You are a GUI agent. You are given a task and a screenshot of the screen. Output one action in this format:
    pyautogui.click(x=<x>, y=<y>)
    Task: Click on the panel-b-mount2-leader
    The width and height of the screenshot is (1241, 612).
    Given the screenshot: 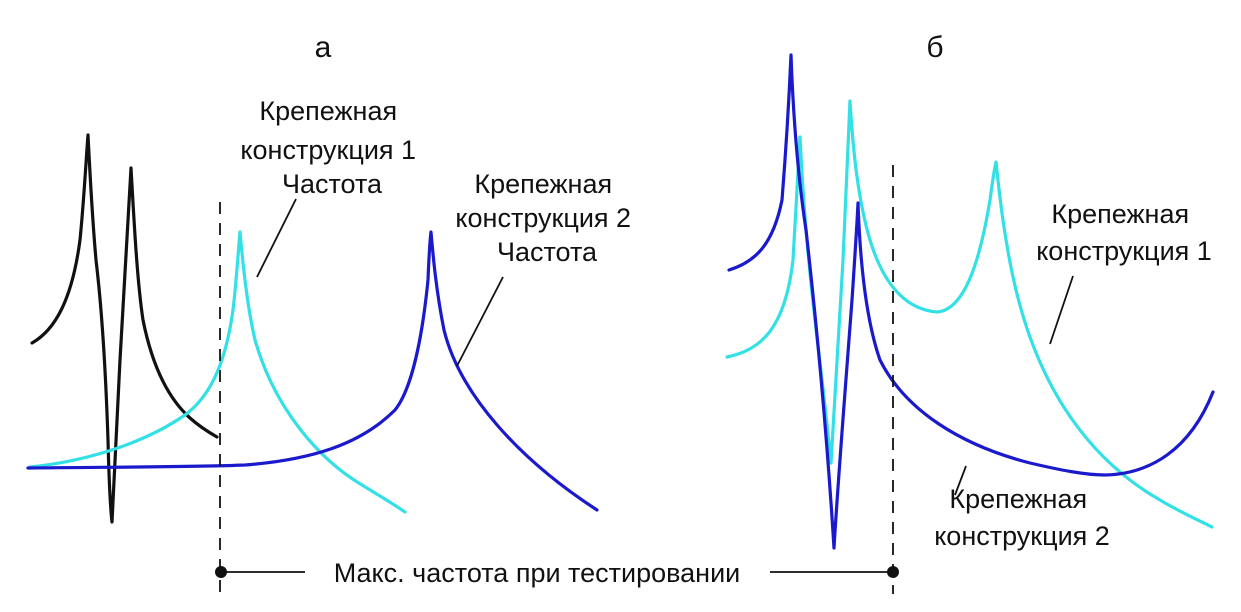 What is the action you would take?
    pyautogui.click(x=960, y=480)
    